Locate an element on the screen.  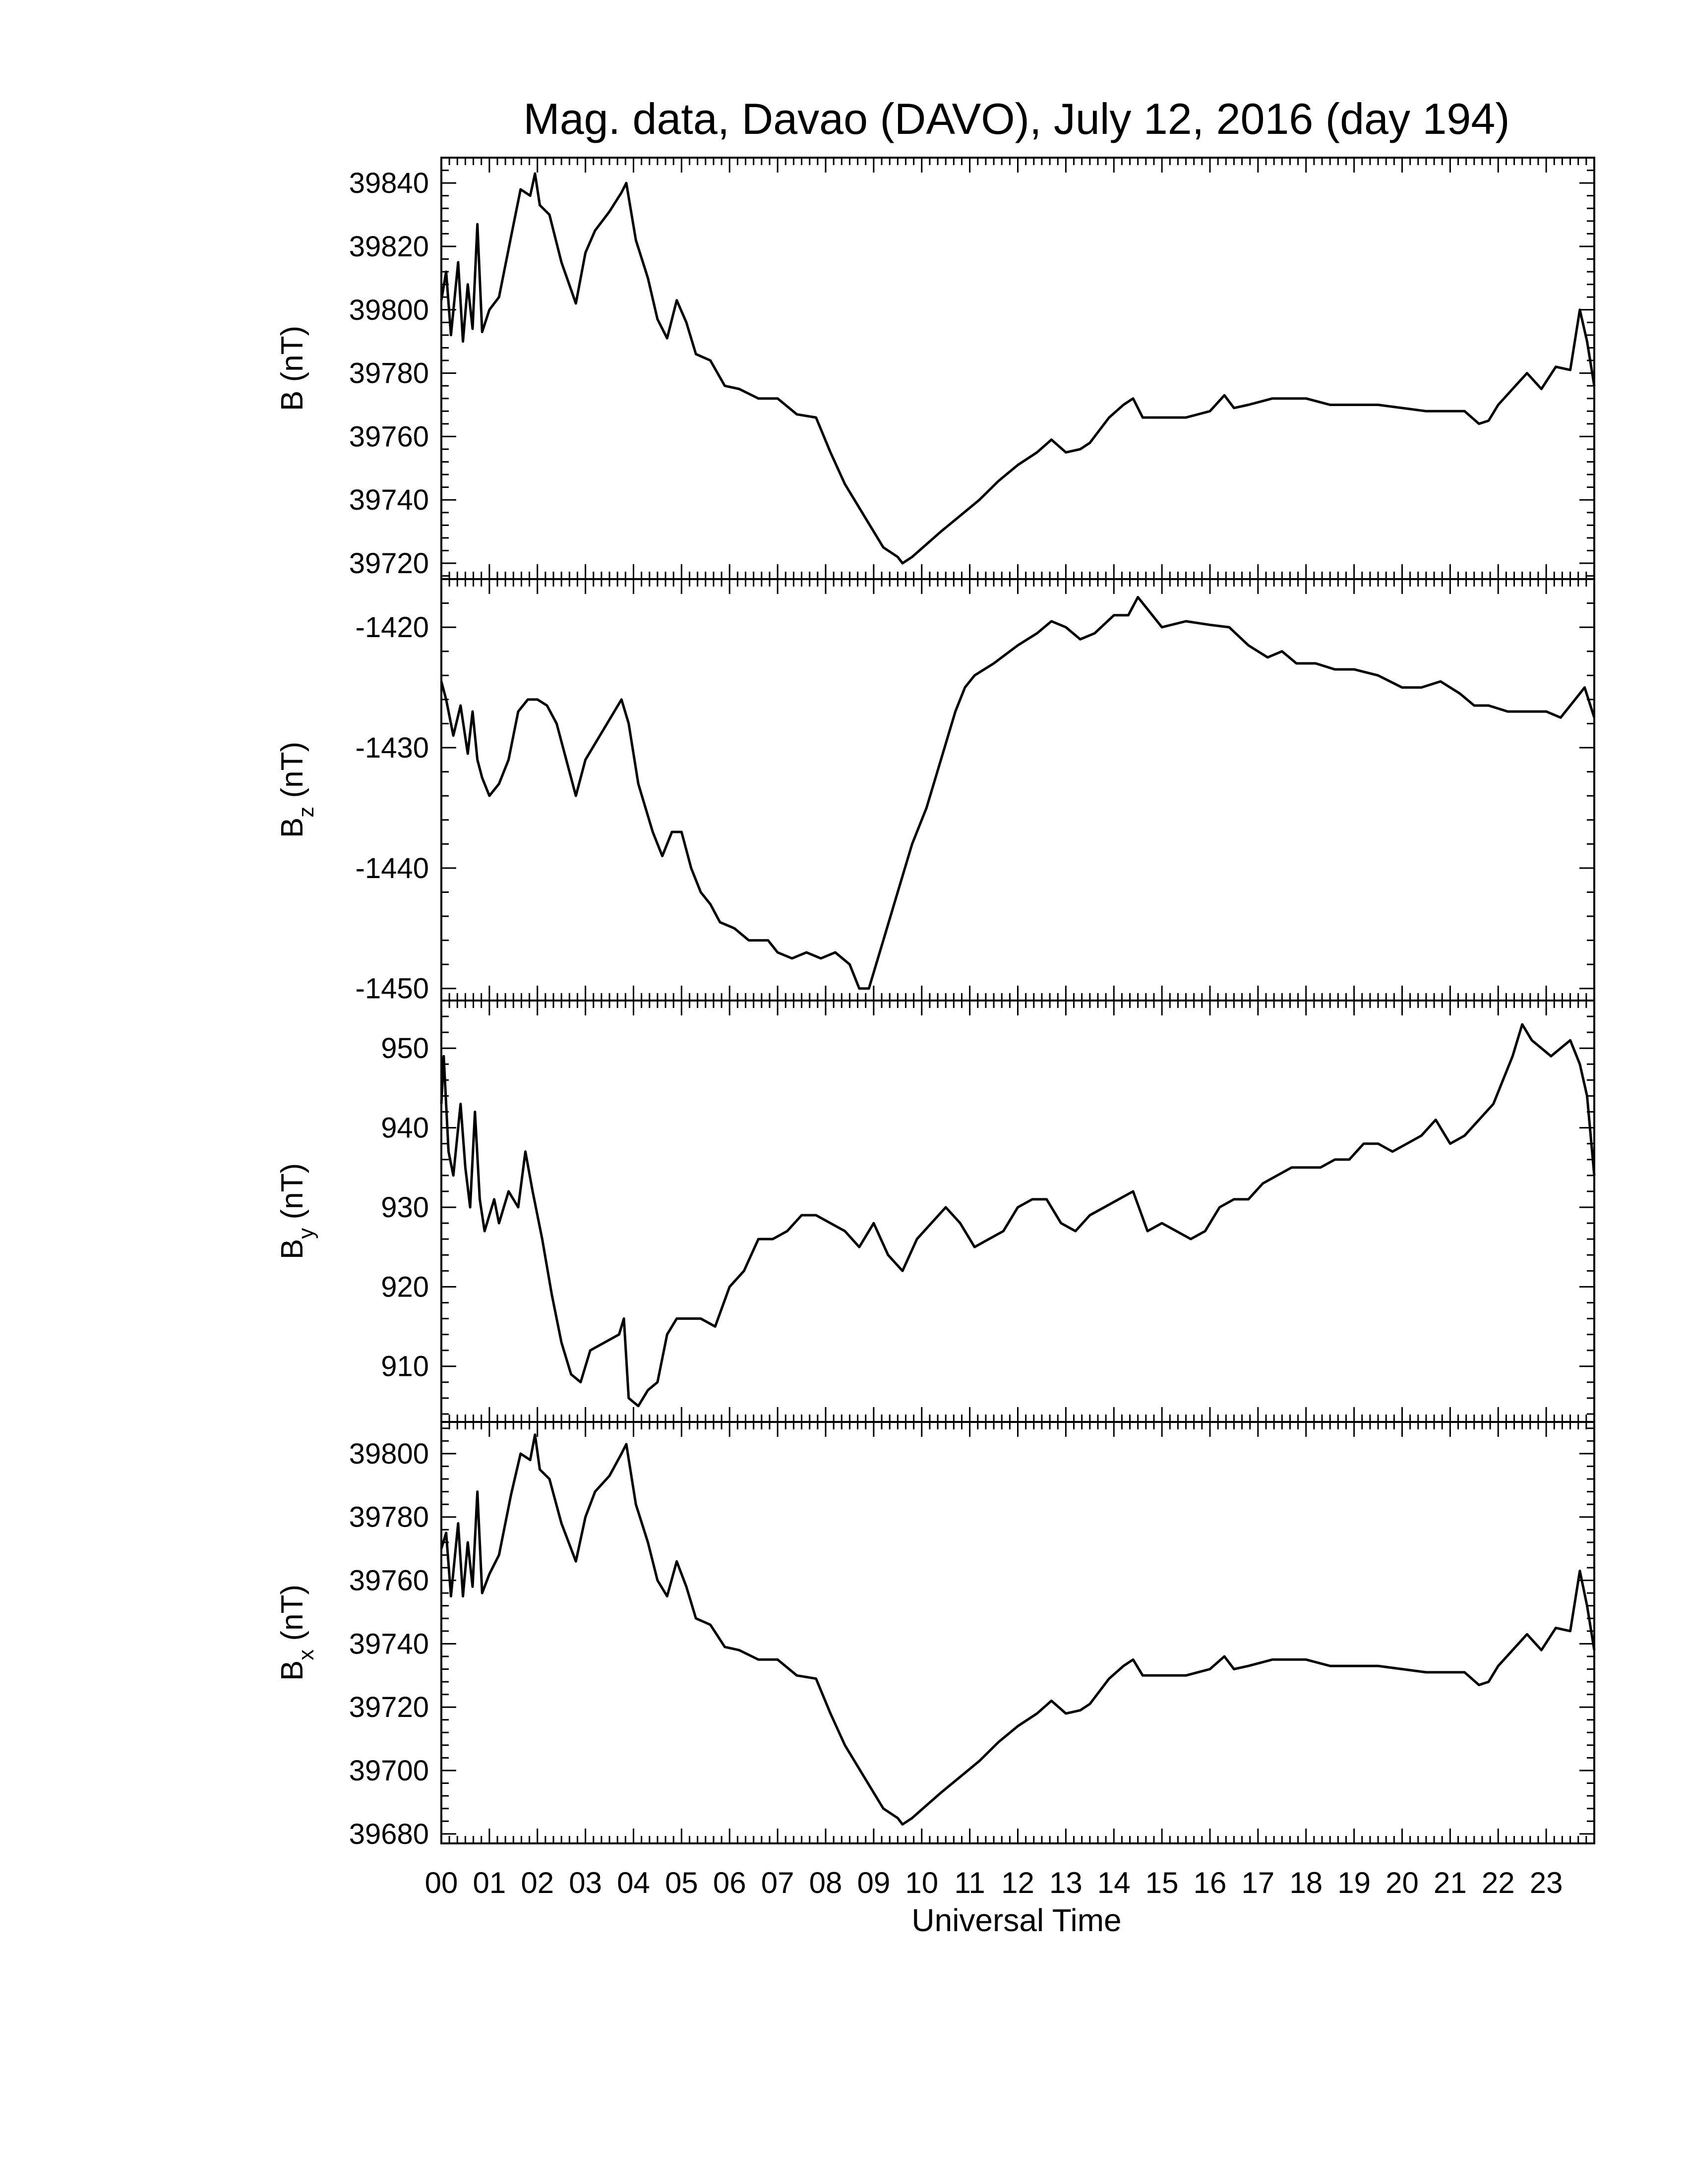
x-tick-label: 20 is located at coordinates (1402, 1882).